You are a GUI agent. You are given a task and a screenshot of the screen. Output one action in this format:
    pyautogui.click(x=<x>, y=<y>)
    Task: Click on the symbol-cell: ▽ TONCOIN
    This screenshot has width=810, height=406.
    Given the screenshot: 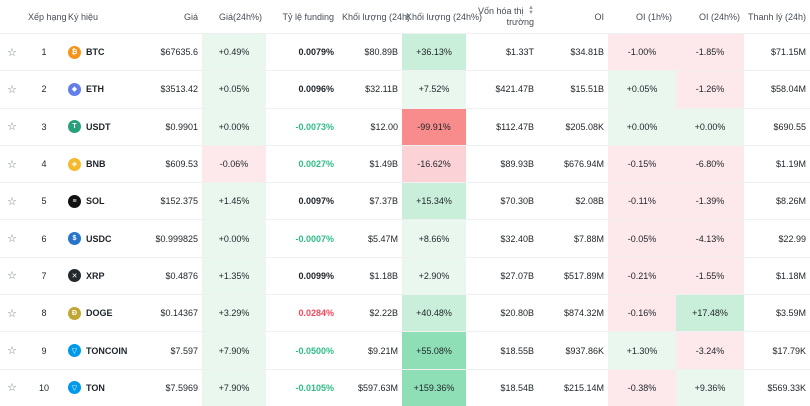 What is the action you would take?
    pyautogui.click(x=107, y=350)
    